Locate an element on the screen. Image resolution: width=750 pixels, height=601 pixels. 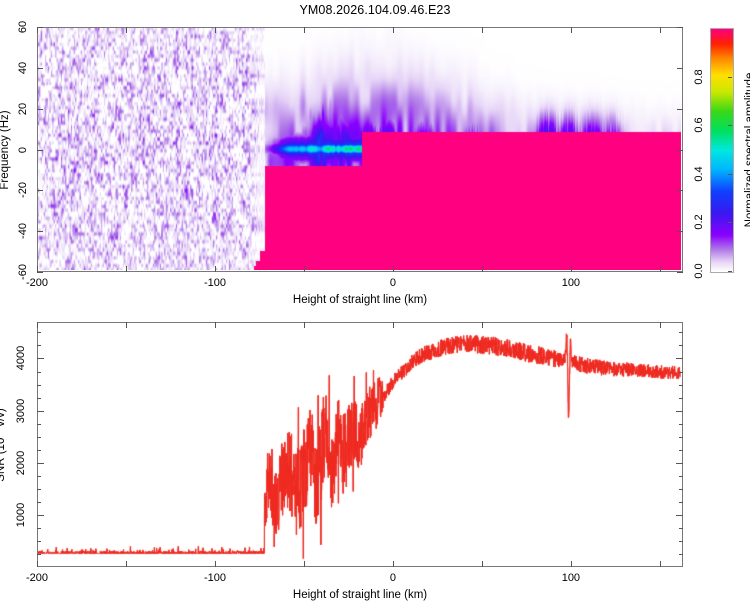
colorbar-ticklabel: 0.0 is located at coordinates (699, 271).